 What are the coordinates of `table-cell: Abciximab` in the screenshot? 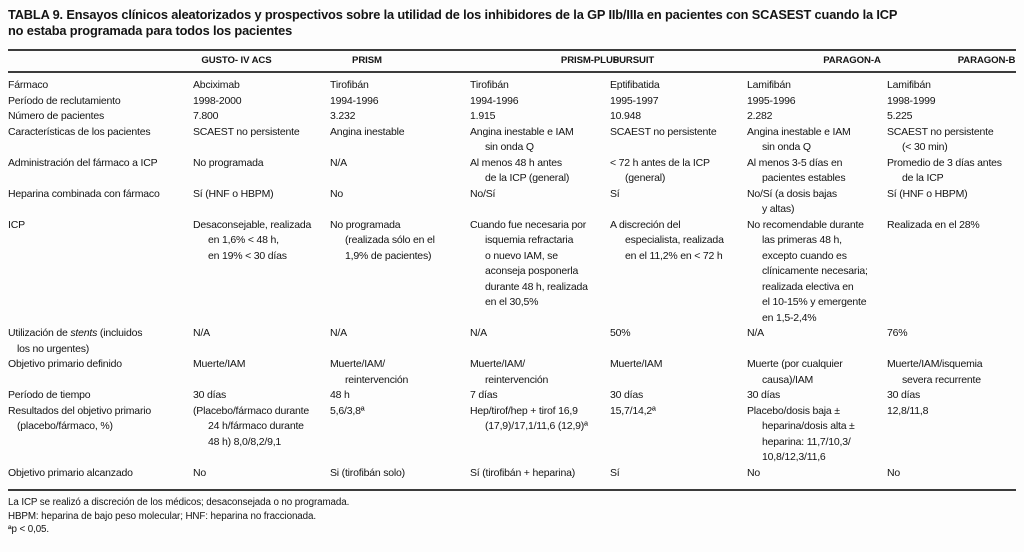 It's located at (216, 85).